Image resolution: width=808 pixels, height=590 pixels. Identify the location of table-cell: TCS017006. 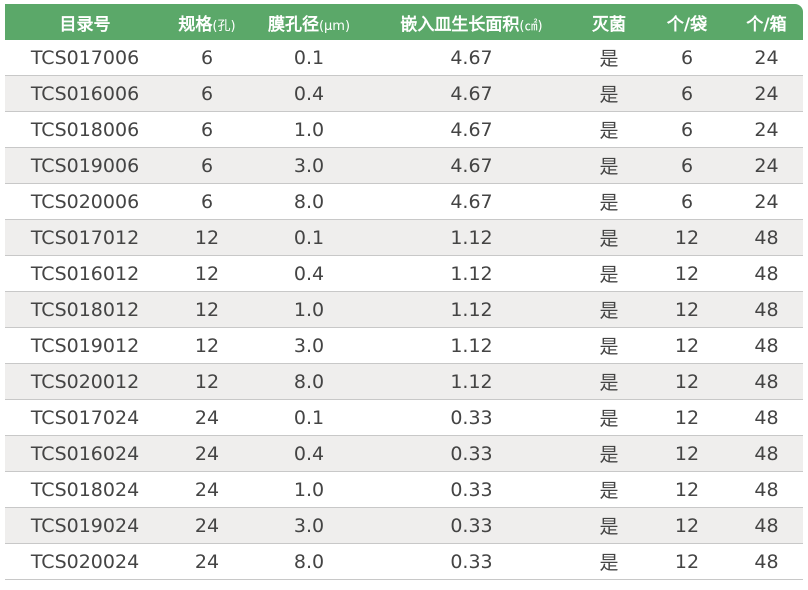
(85, 58).